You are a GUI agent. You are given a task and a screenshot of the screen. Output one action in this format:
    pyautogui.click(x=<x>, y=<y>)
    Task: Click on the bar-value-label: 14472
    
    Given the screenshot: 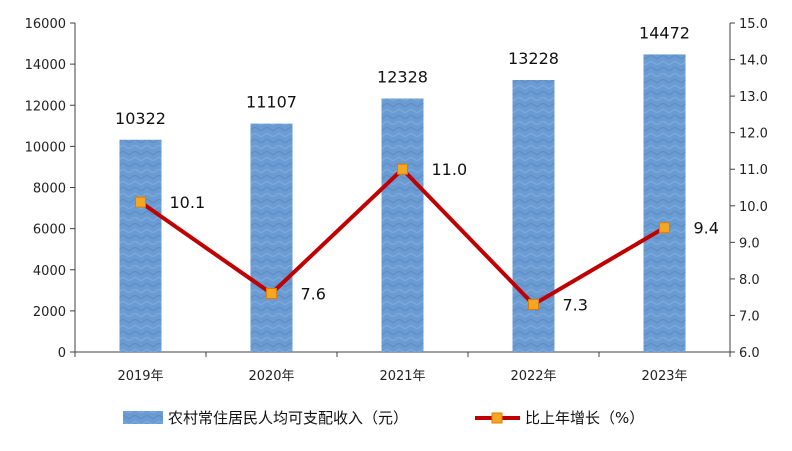 What is the action you would take?
    pyautogui.click(x=664, y=32)
    